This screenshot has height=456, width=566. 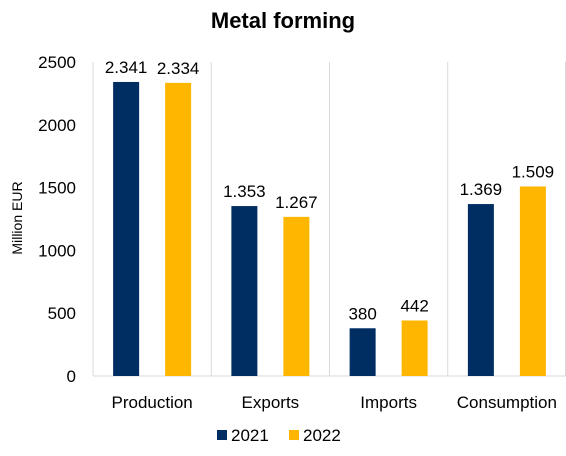 I want to click on data-label: 442, so click(x=414, y=305).